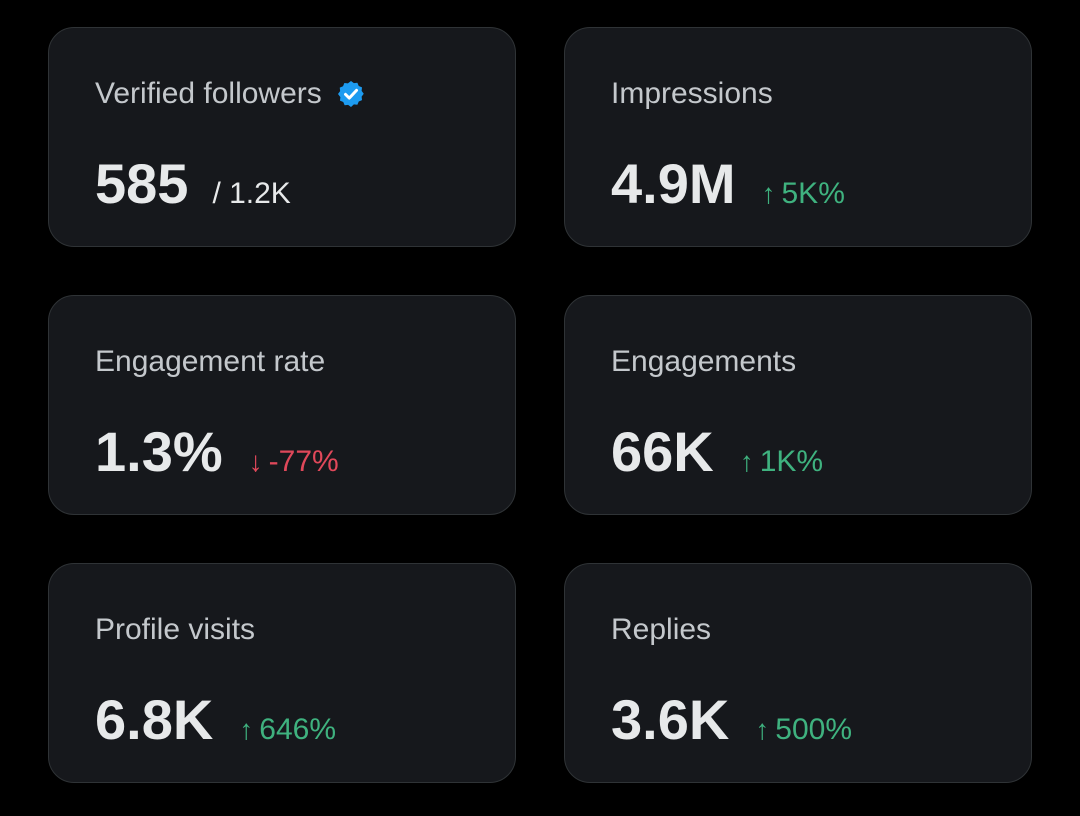 The width and height of the screenshot is (1080, 816). I want to click on stat-change-value: 1K%, so click(791, 461).